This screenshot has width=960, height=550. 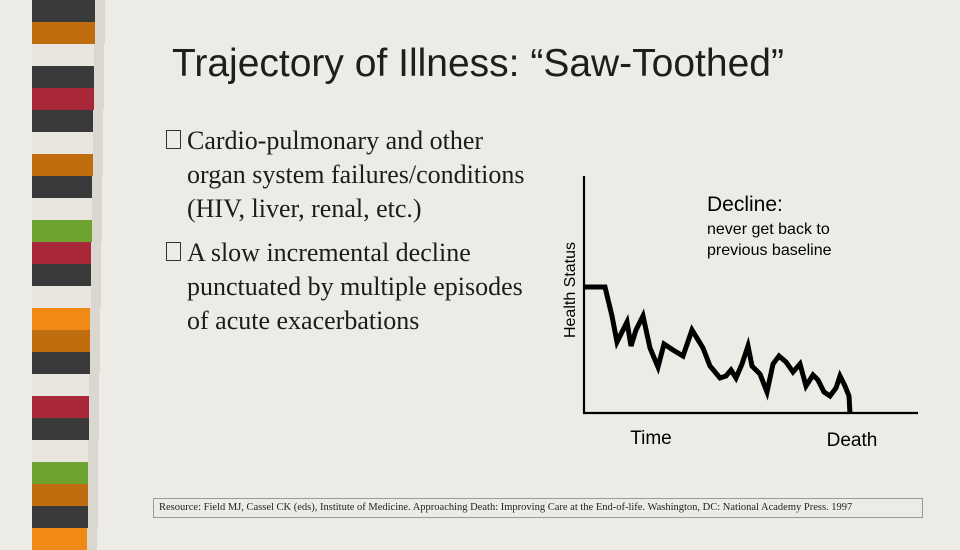 I want to click on annotation-line-1: never get back to, so click(x=768, y=229).